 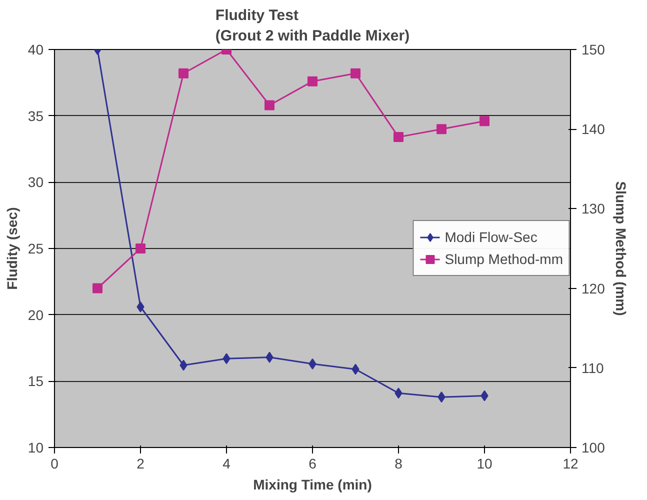 What do you see at coordinates (36, 50) in the screenshot?
I see `y-tick-label: 40` at bounding box center [36, 50].